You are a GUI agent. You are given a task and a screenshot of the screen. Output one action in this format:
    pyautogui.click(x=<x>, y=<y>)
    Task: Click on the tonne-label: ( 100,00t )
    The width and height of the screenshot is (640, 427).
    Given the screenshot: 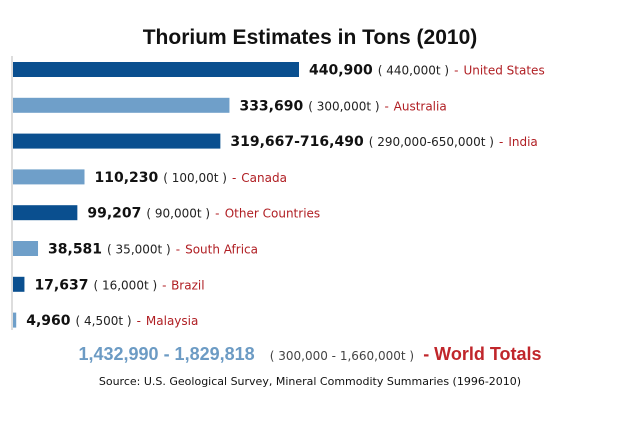 What is the action you would take?
    pyautogui.click(x=195, y=178)
    